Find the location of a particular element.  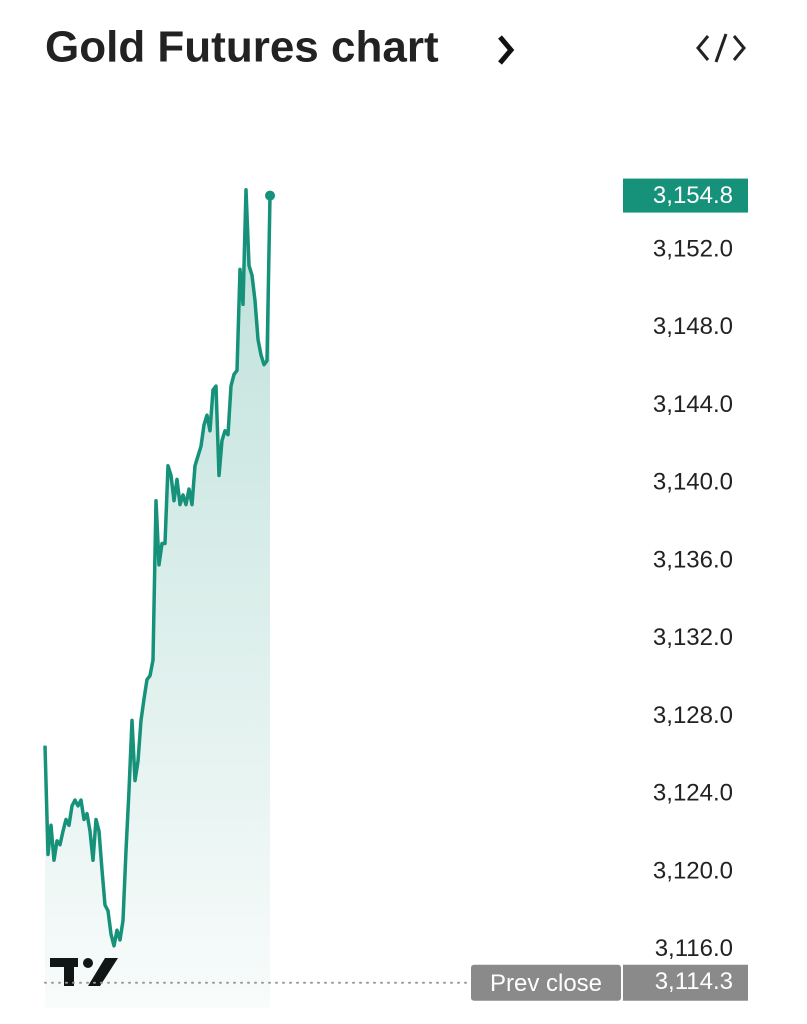

title-chevron is located at coordinates (506, 50).